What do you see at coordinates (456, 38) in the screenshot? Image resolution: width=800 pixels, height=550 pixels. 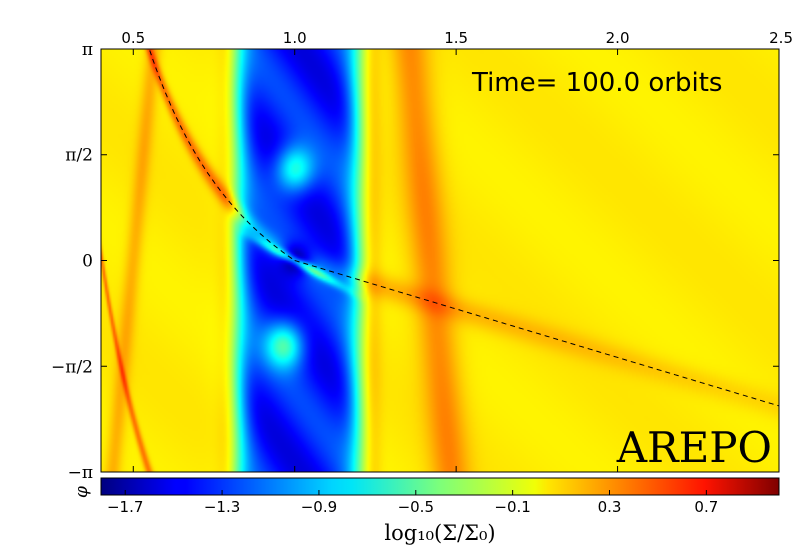 I see `x-tick-label: 1.5` at bounding box center [456, 38].